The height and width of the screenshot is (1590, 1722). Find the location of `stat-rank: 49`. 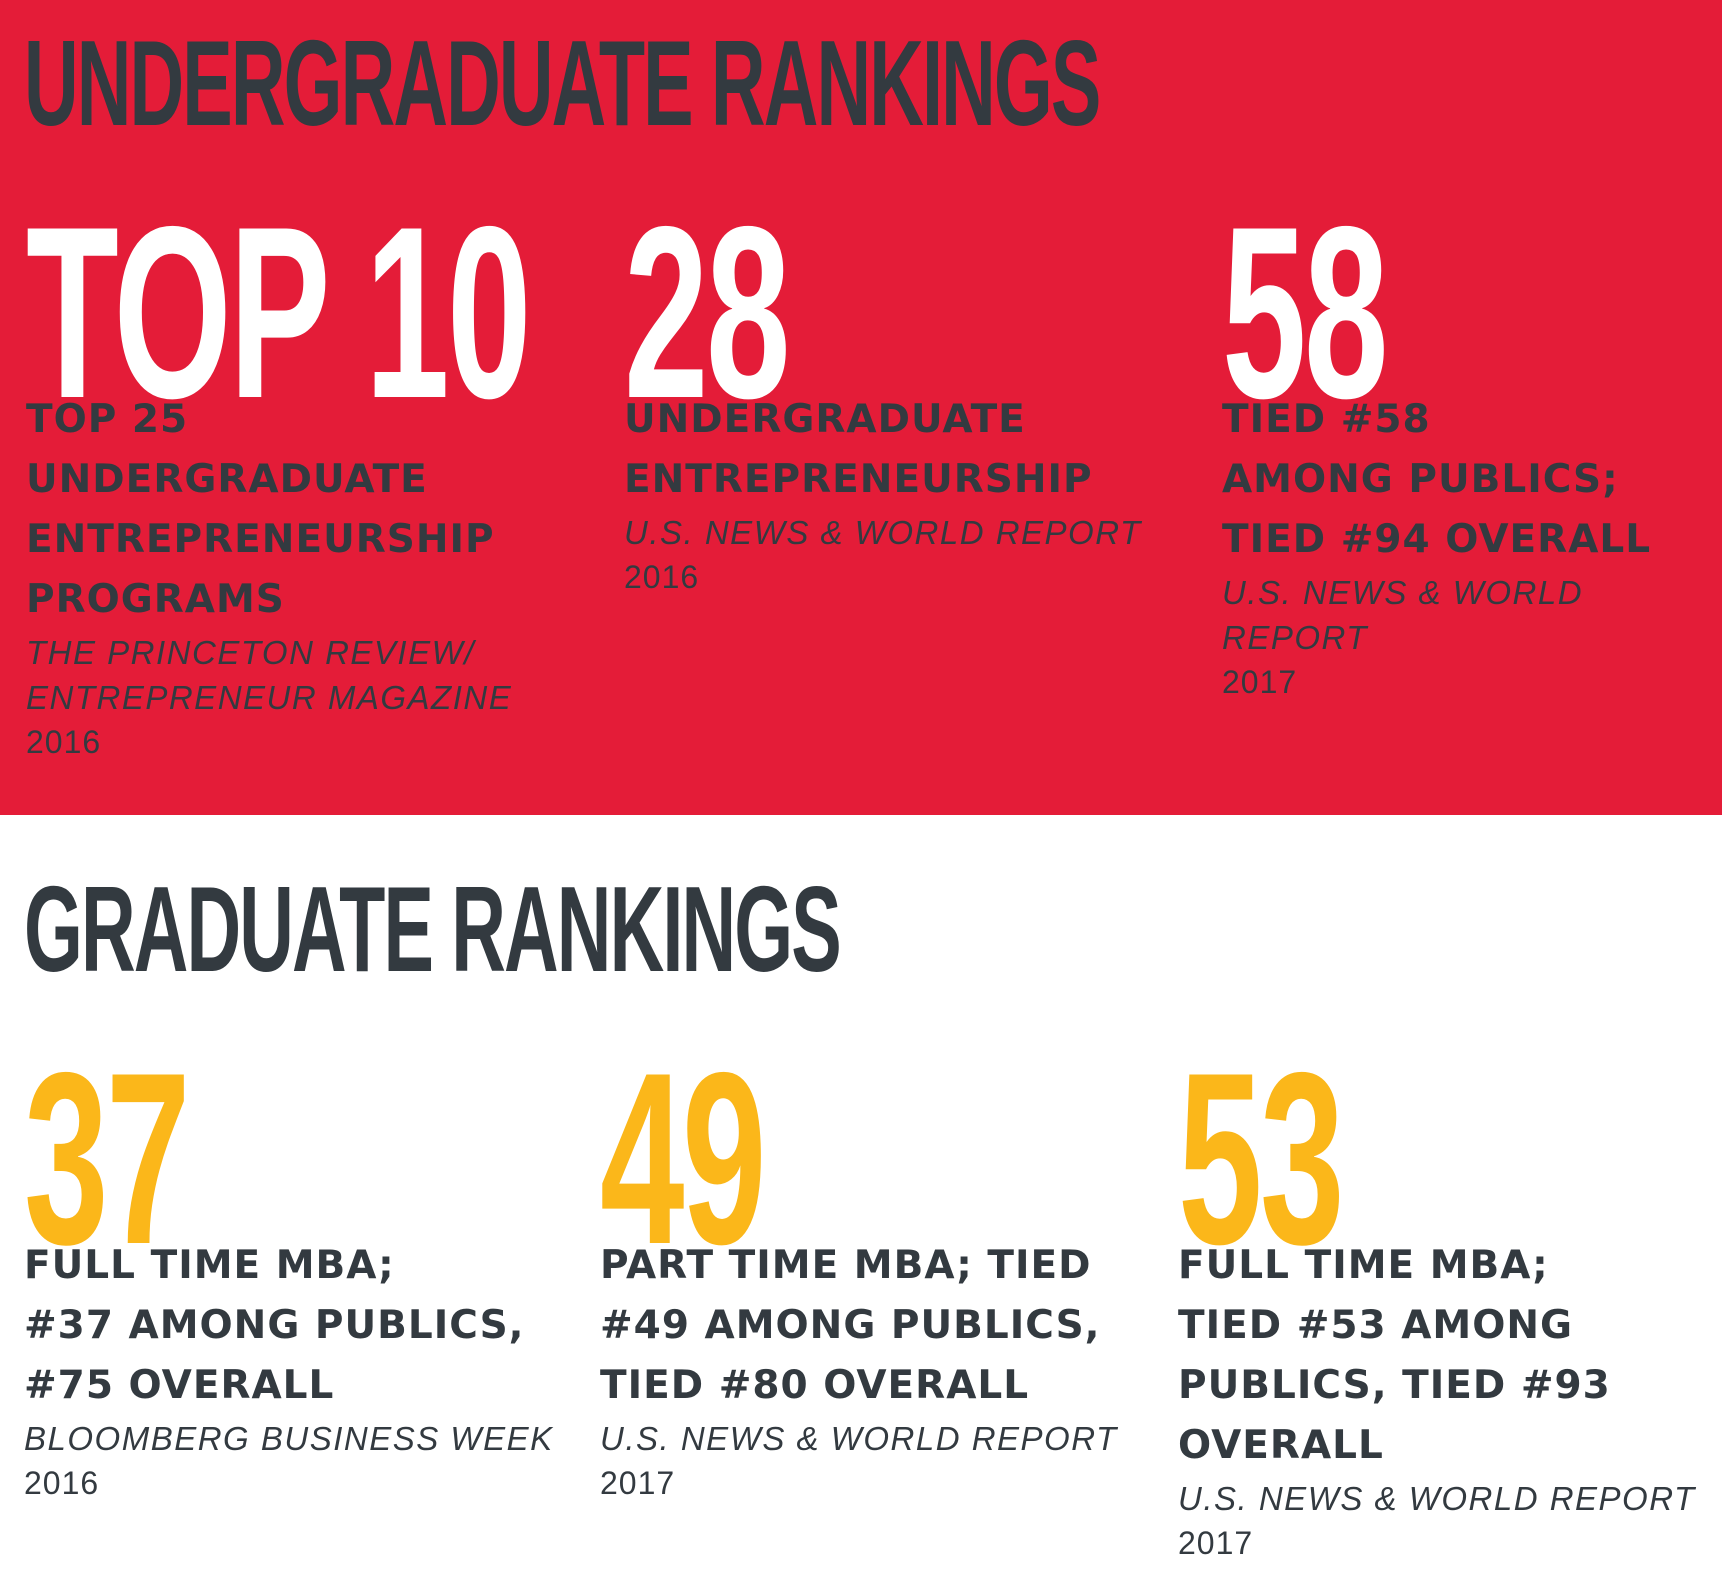

stat-rank: 49 is located at coordinates (683, 1158).